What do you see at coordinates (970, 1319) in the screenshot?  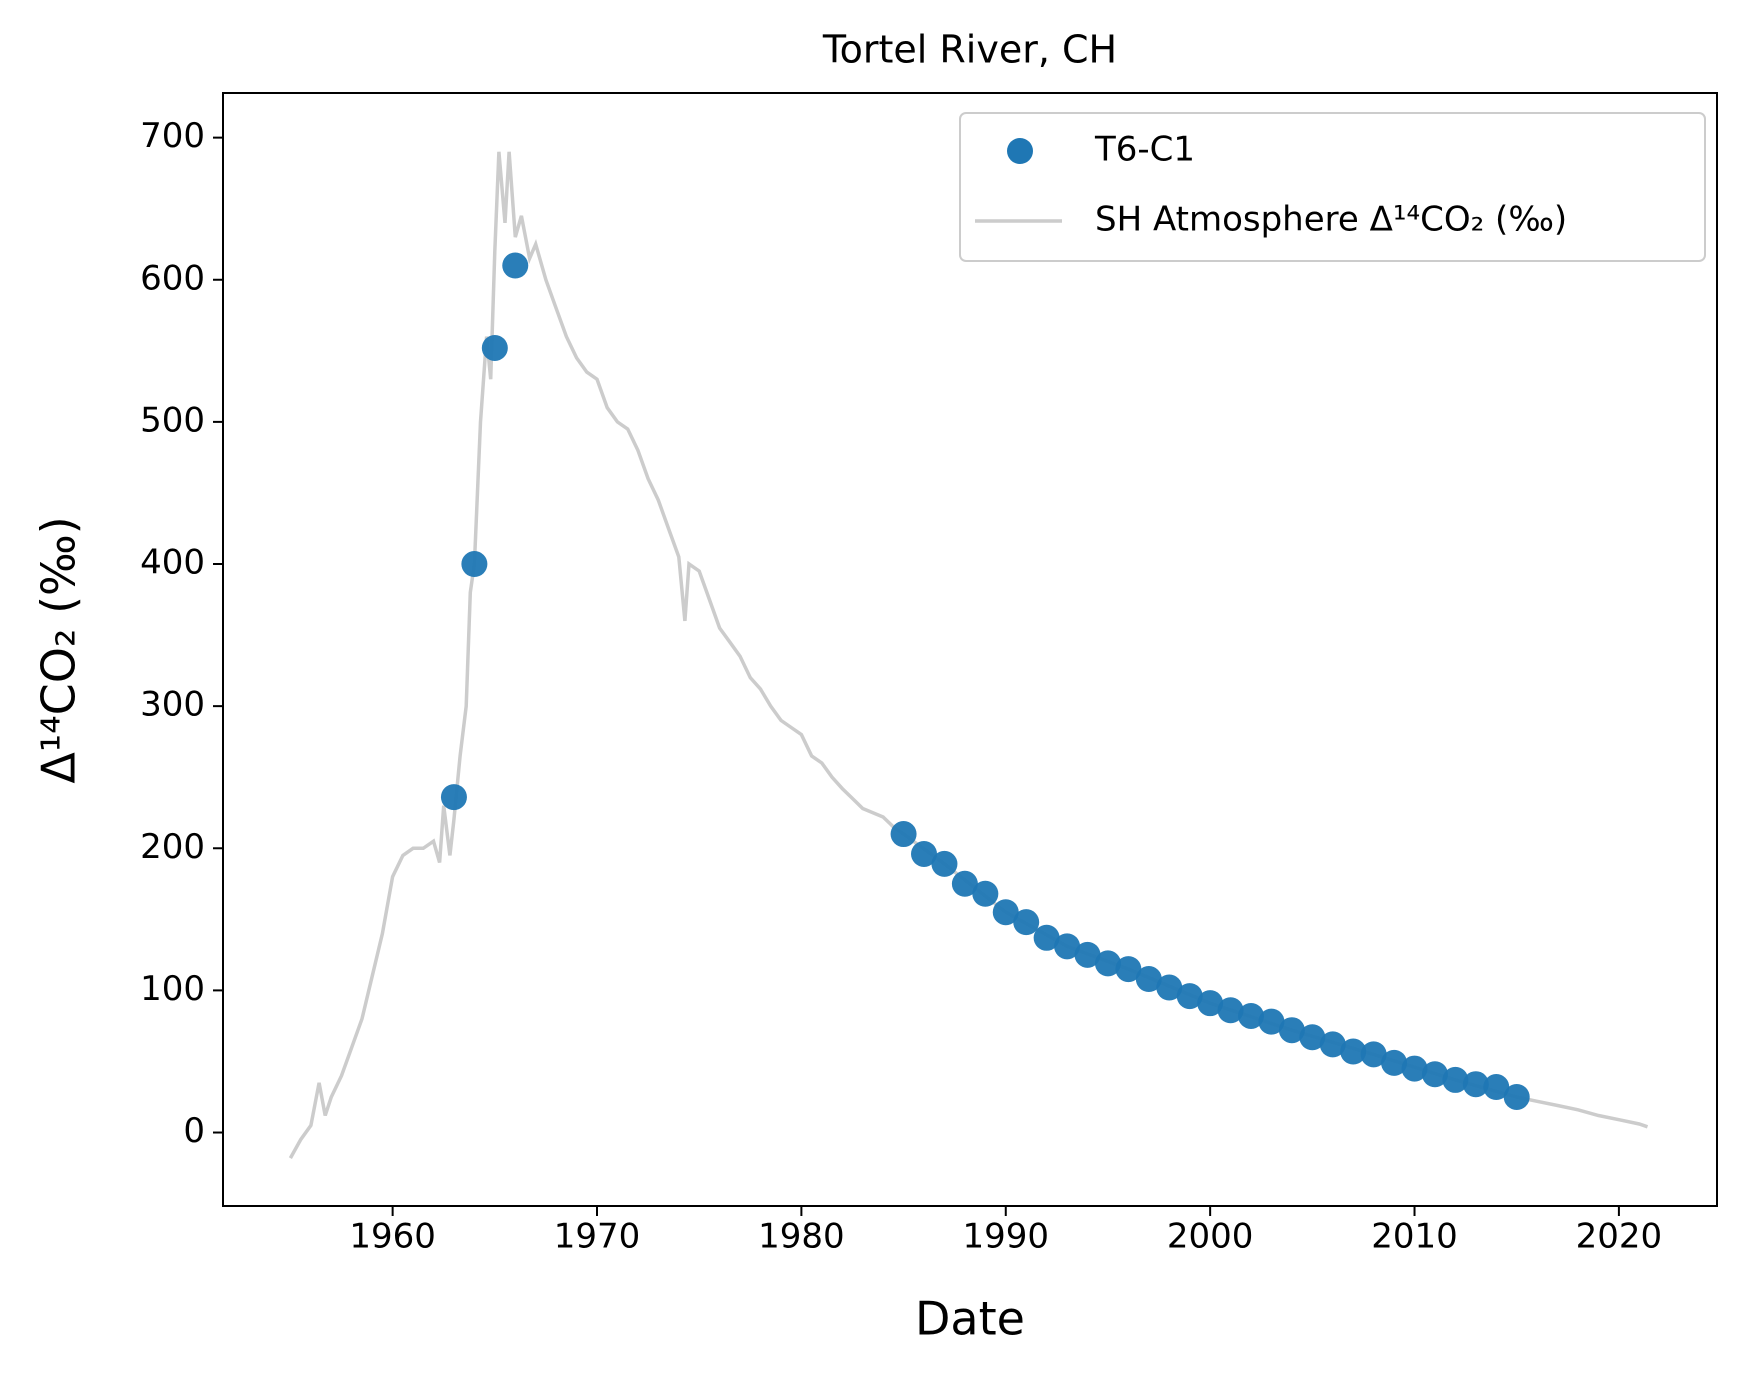 I see `x-axis-label: Date` at bounding box center [970, 1319].